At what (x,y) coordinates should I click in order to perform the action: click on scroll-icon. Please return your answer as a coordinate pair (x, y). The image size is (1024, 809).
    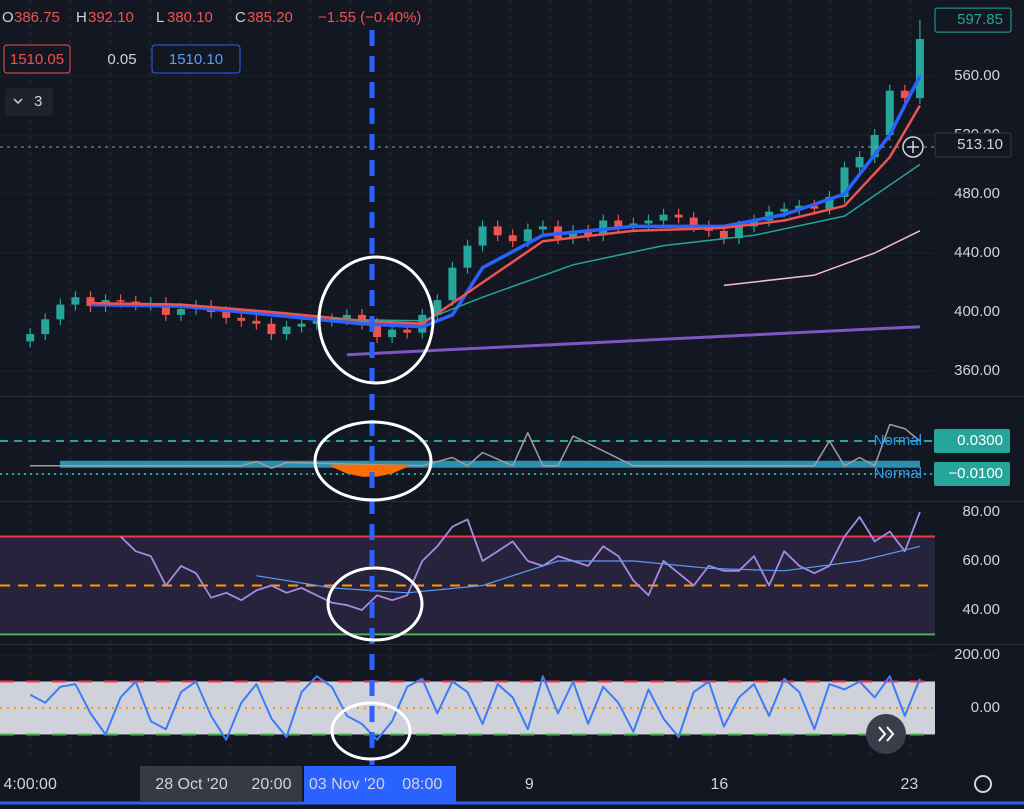
    Looking at the image, I should click on (886, 734).